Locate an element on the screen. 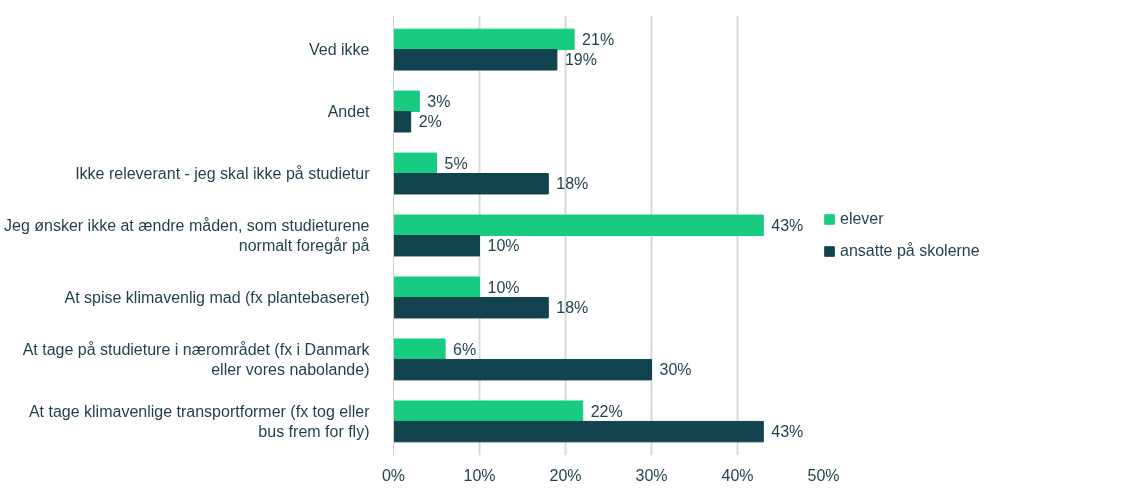 The width and height of the screenshot is (1128, 500). x-tick-label: 10% is located at coordinates (479, 475).